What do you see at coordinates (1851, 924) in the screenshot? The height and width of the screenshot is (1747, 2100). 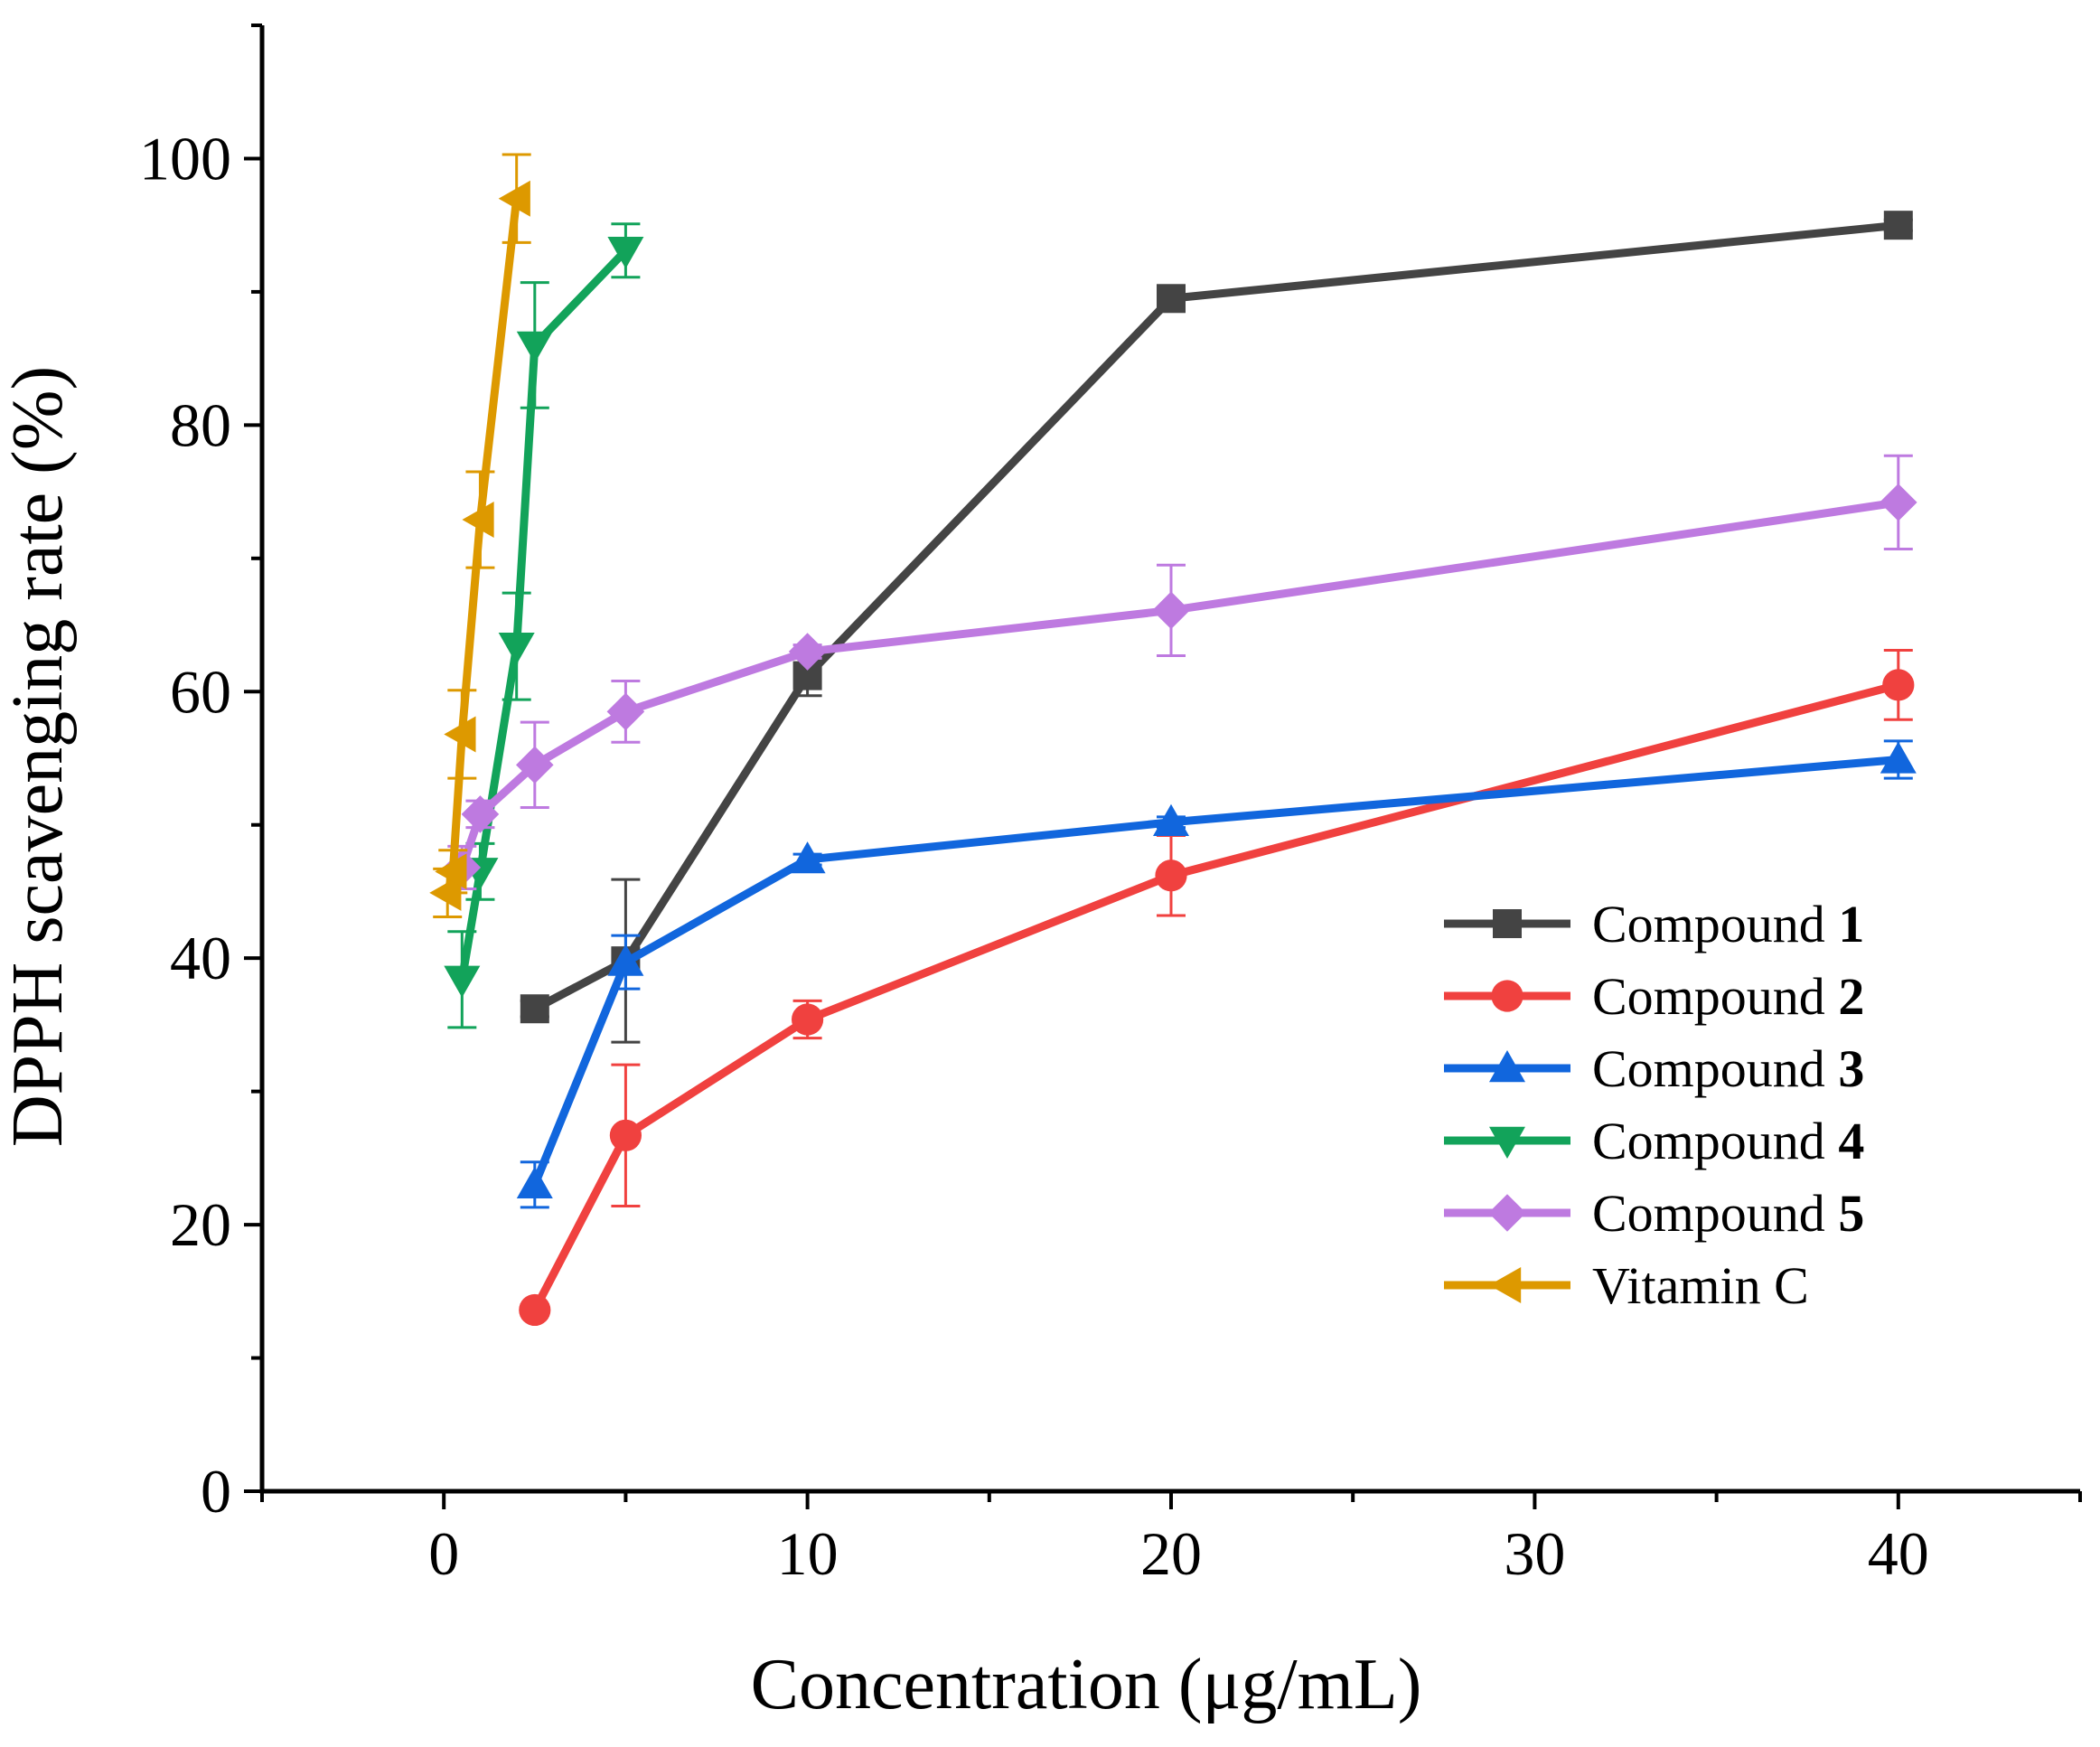 I see `legend-label-number: 1` at bounding box center [1851, 924].